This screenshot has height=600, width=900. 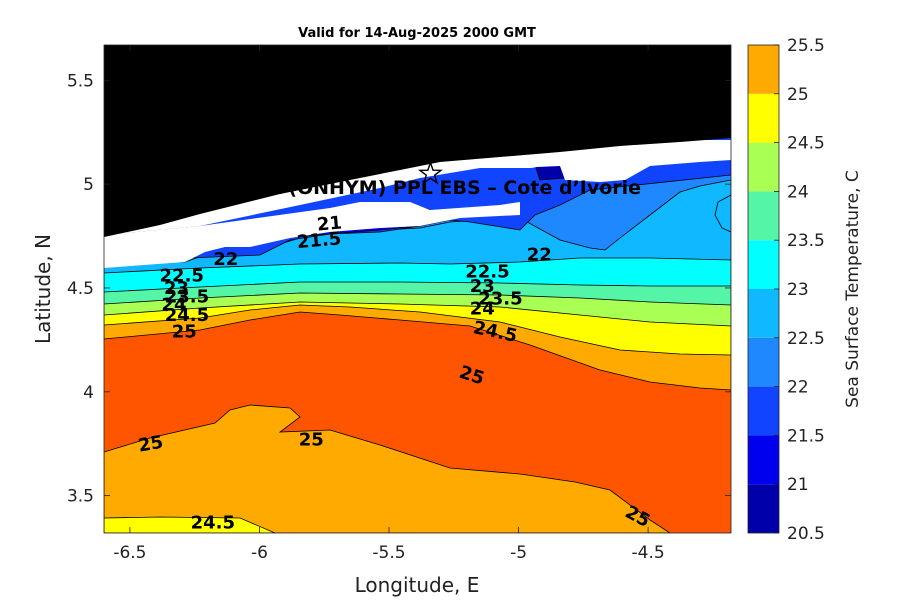 What do you see at coordinates (417, 33) in the screenshot?
I see `chart-title: Valid for 14-Aug-2025 2000 GMT` at bounding box center [417, 33].